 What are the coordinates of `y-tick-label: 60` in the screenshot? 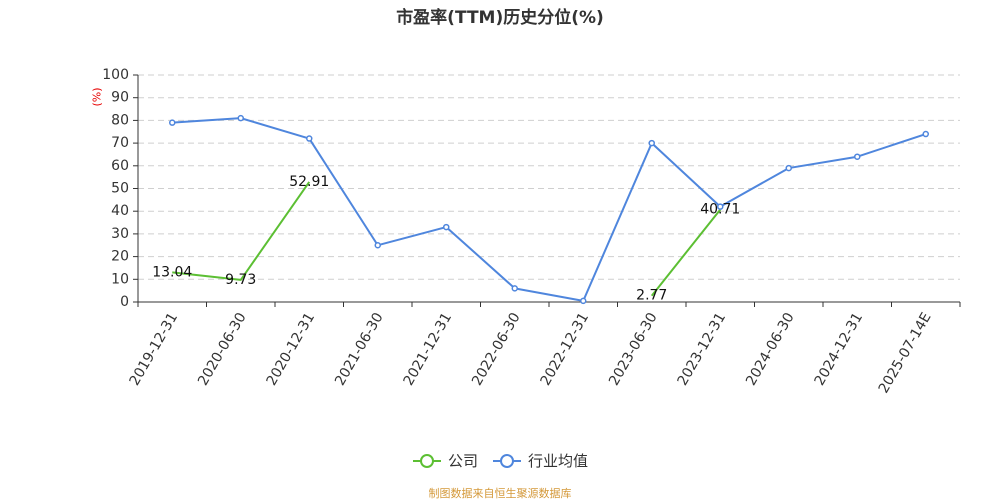 It's located at (120, 166).